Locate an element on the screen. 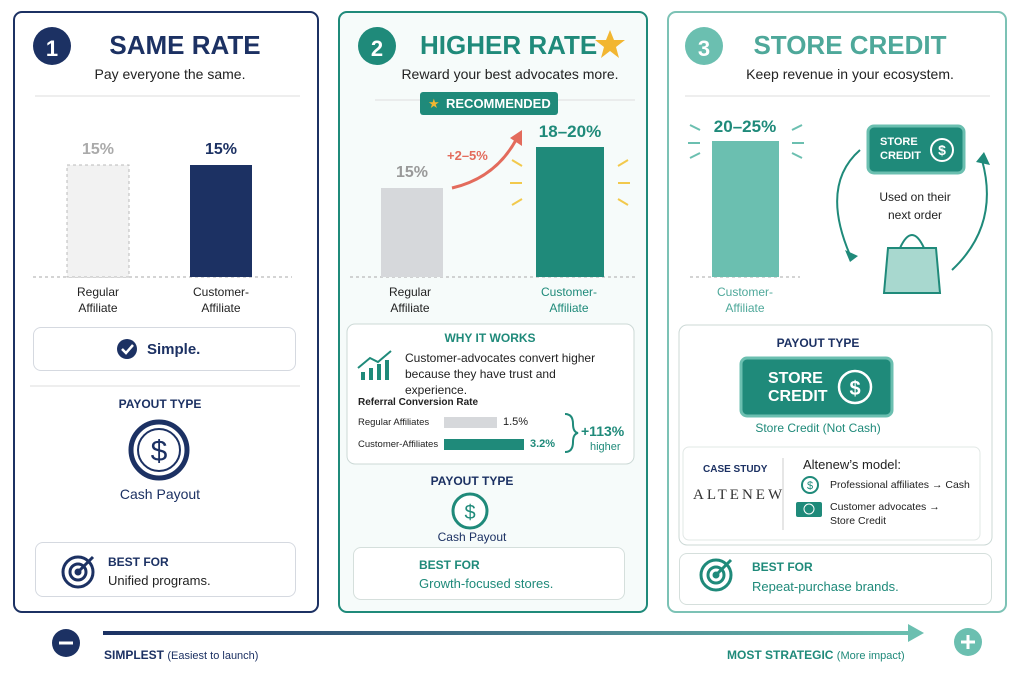 This screenshot has width=1024, height=683. case-item: Professional affiliates → Cash is located at coordinates (900, 485).